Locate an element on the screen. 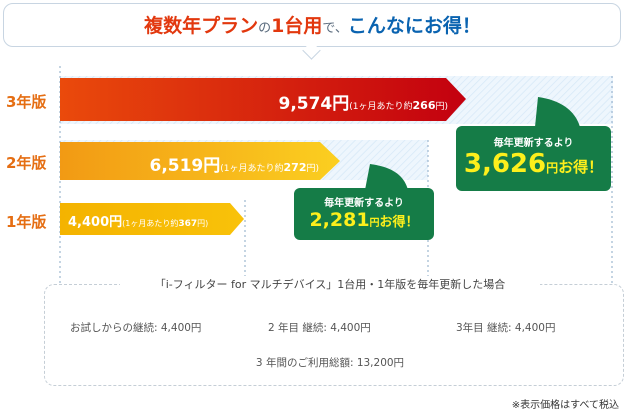  callout-2yr-unit: 円 is located at coordinates (374, 223).